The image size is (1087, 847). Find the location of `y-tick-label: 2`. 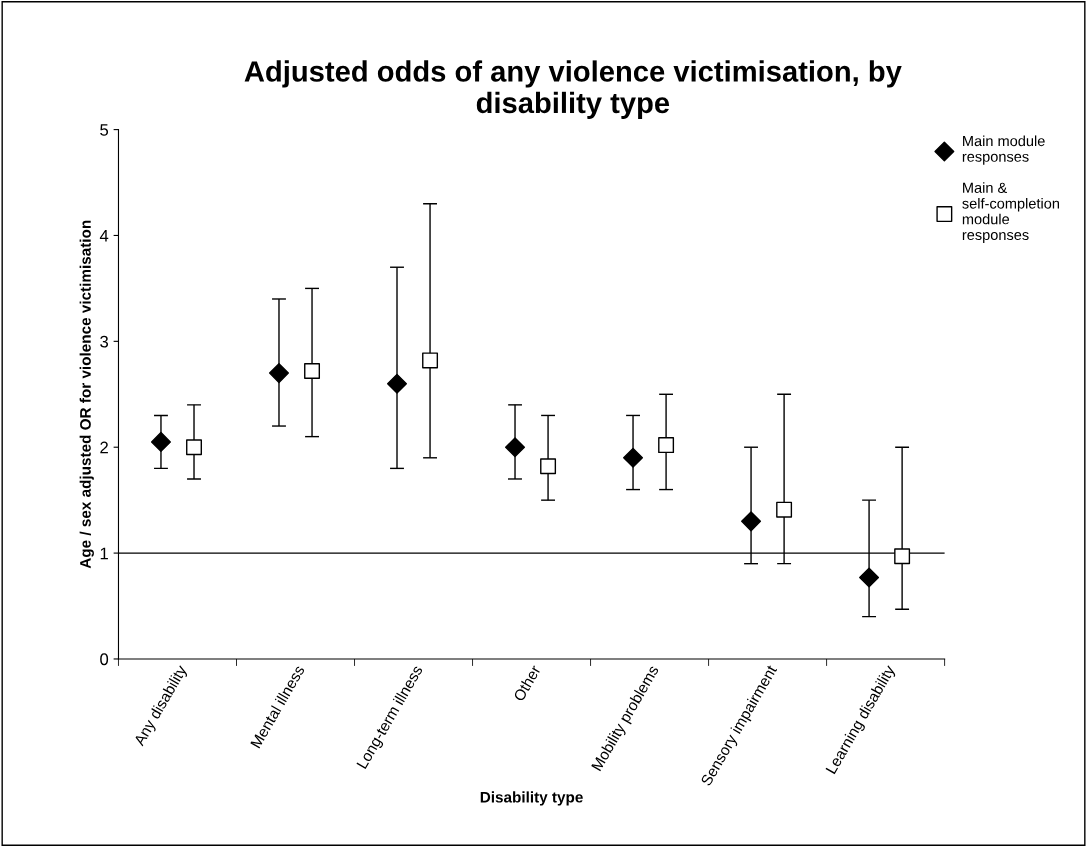

y-tick-label: 2 is located at coordinates (104, 447).